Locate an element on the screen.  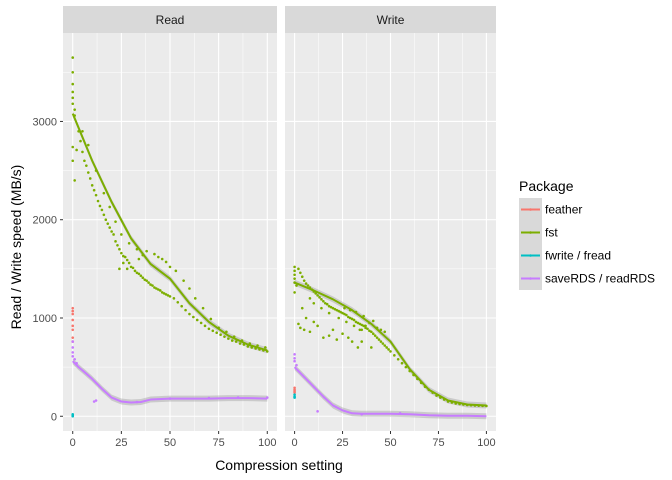
x-tick-label: 50 is located at coordinates (390, 443).